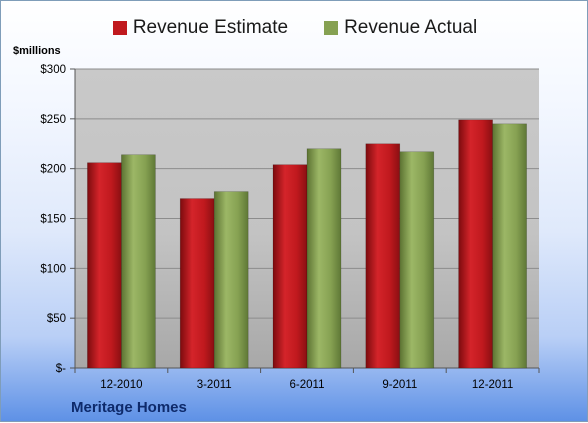 This screenshot has height=423, width=588. What do you see at coordinates (61, 369) in the screenshot?
I see `y-tick-label: $-` at bounding box center [61, 369].